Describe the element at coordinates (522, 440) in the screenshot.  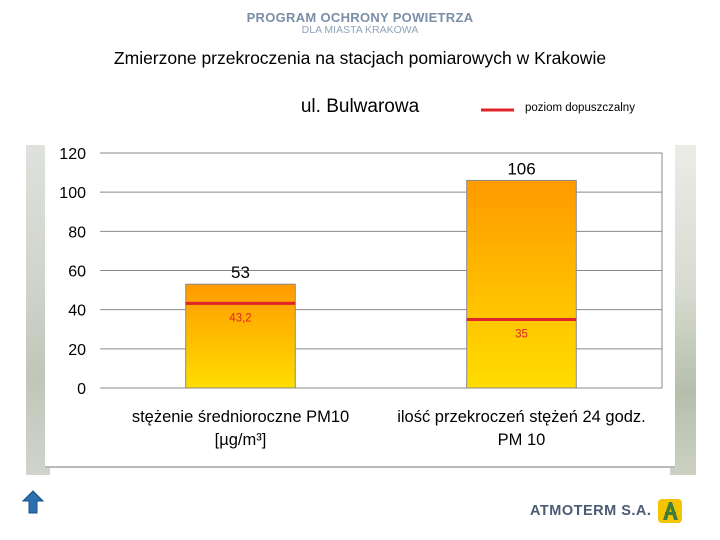
I see `x-tick-label: PM 10` at that location.